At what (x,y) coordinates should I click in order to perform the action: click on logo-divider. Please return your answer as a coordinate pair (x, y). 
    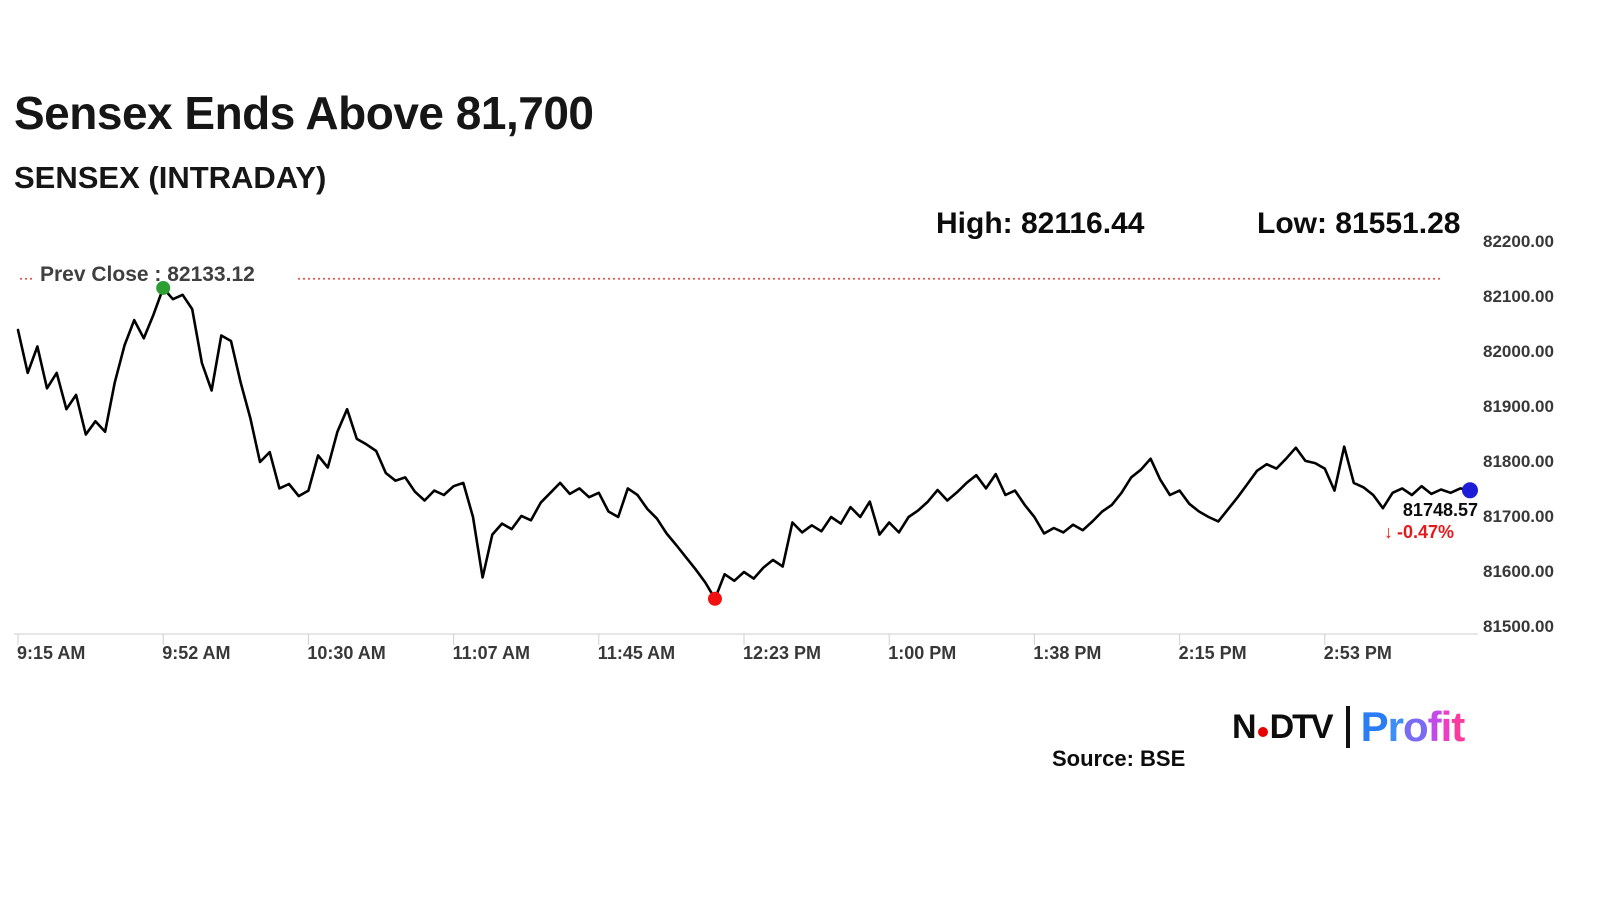
    Looking at the image, I should click on (1347, 727).